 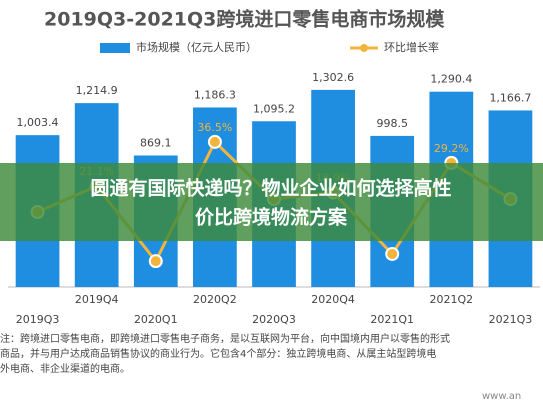 What do you see at coordinates (511, 319) in the screenshot?
I see `x-tick-label: 2021Q3` at bounding box center [511, 319].